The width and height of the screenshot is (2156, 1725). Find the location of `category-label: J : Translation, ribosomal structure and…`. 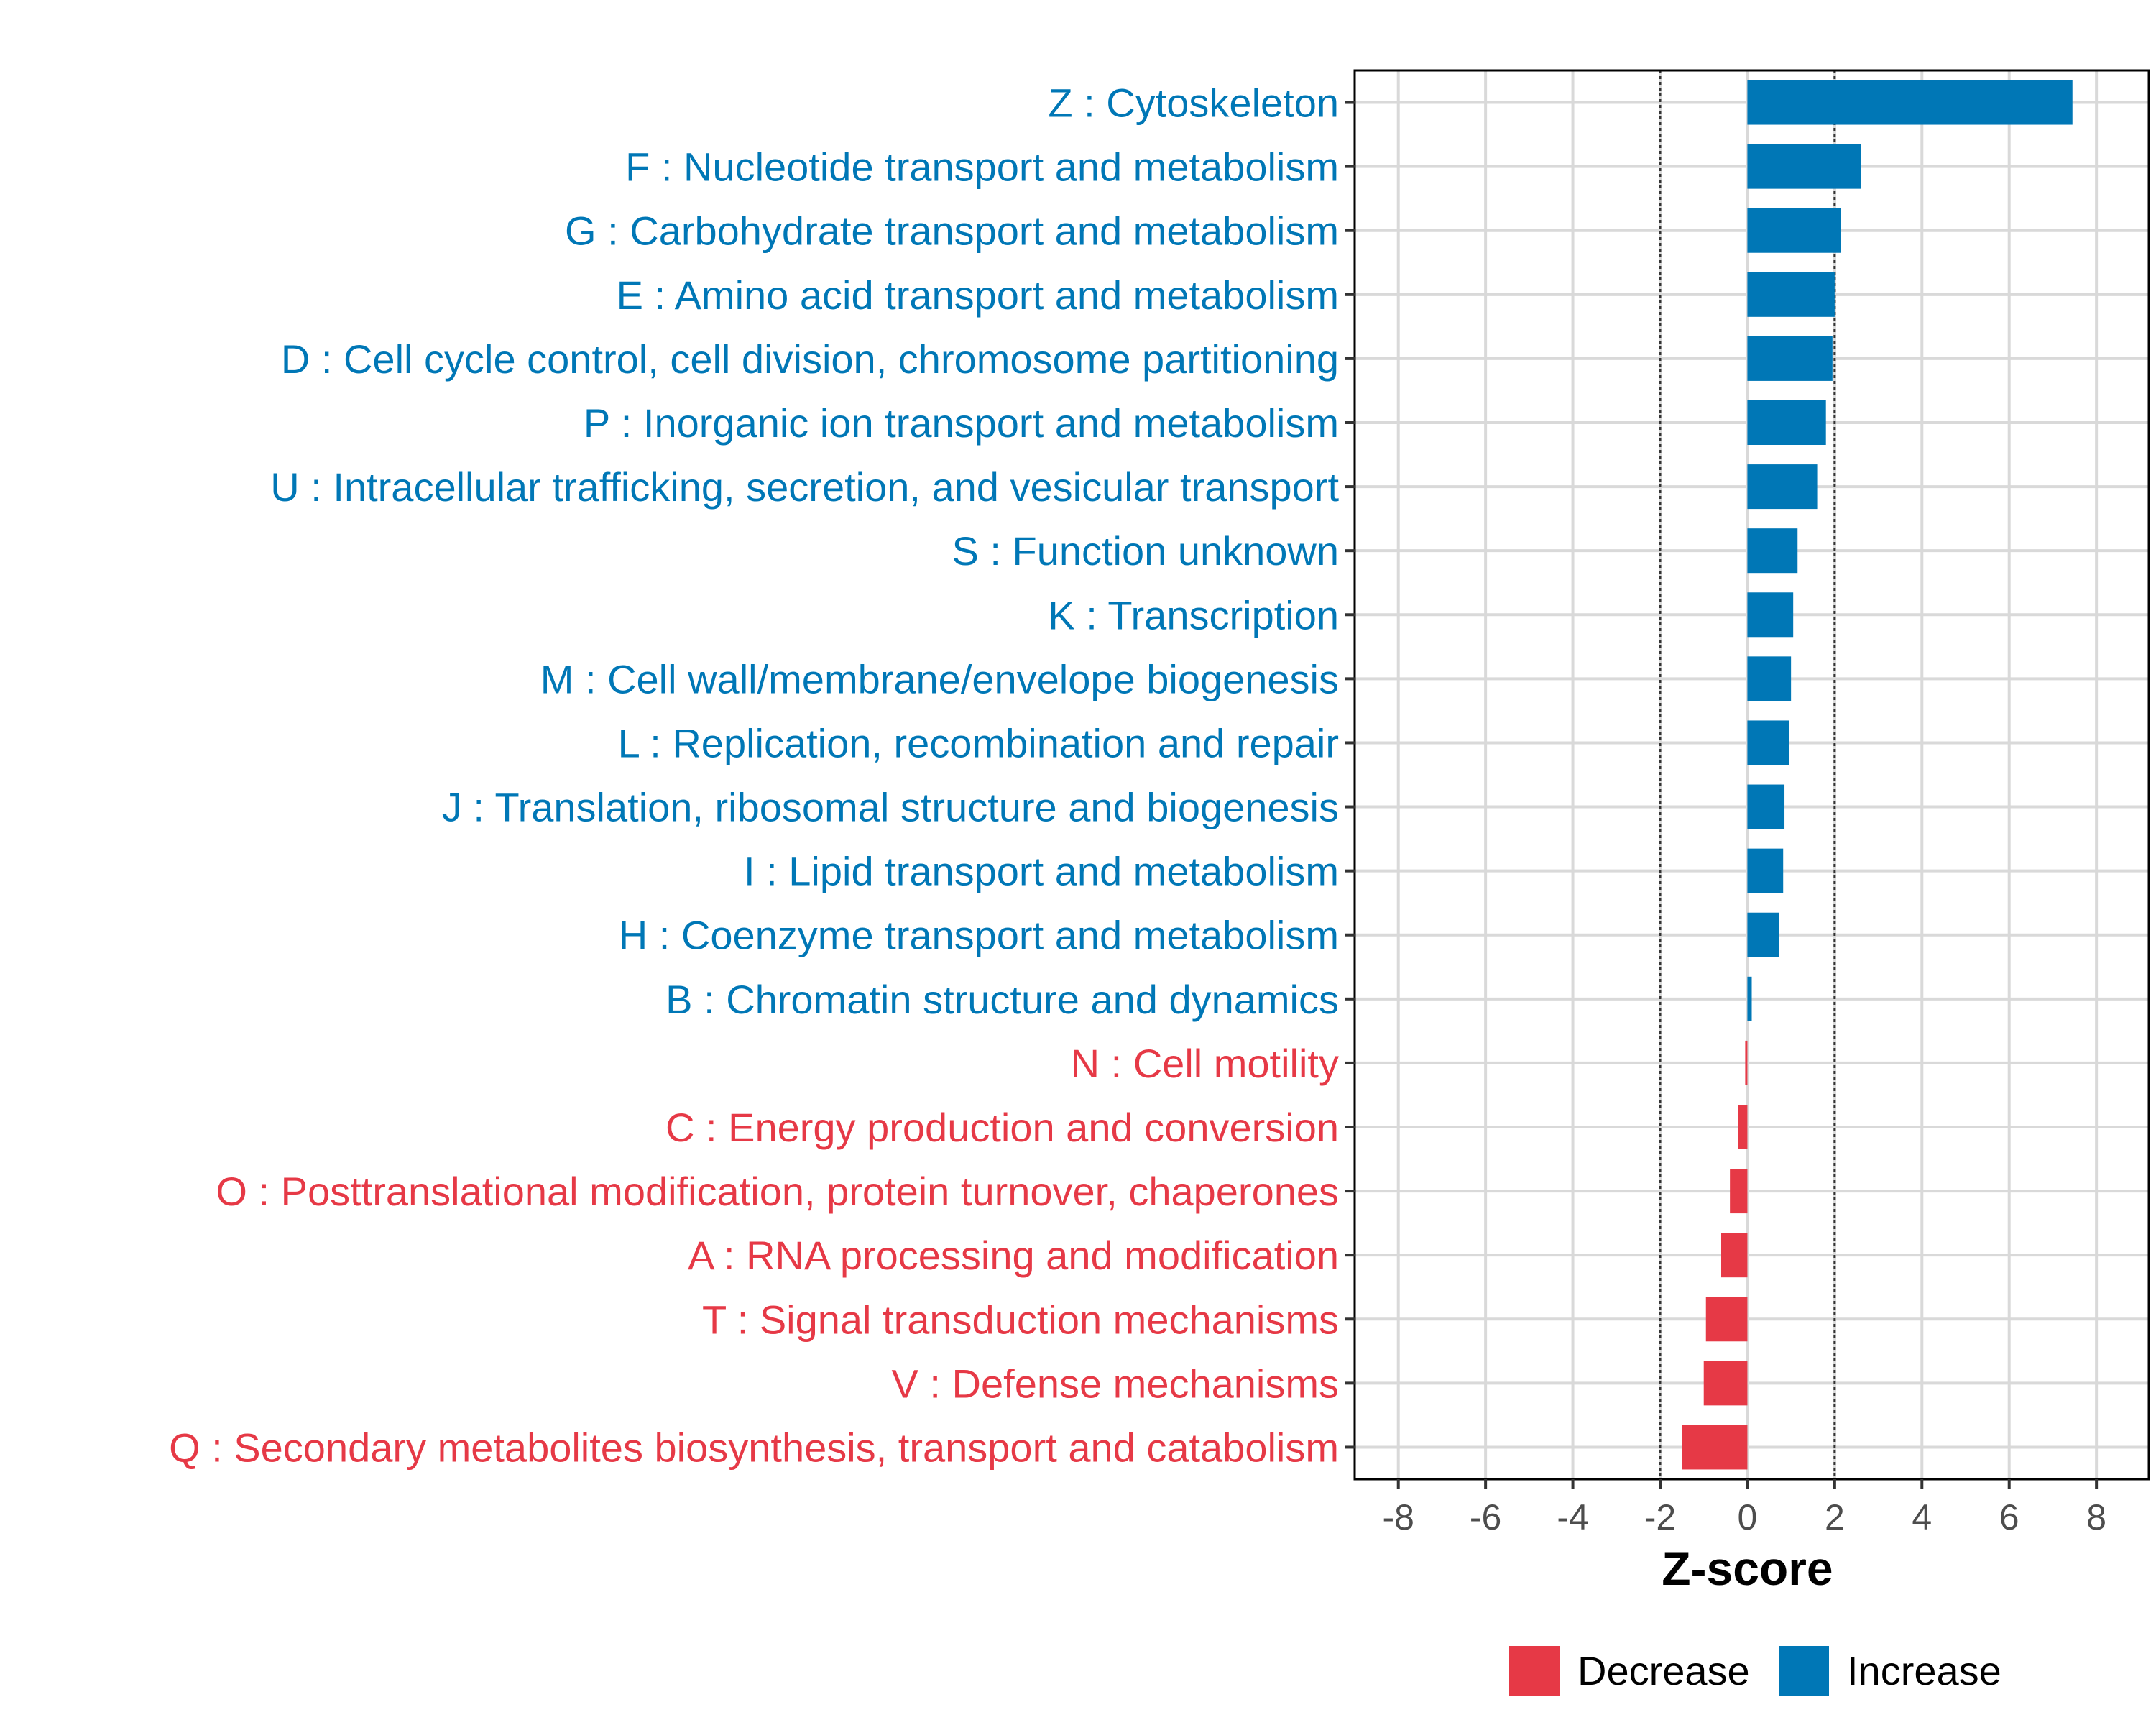

category-label: J : Translation, ribosomal structure and… is located at coordinates (891, 807).